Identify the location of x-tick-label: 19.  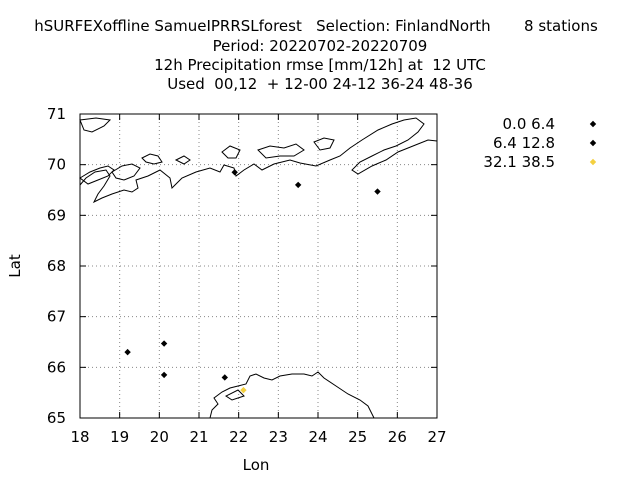
(119, 437).